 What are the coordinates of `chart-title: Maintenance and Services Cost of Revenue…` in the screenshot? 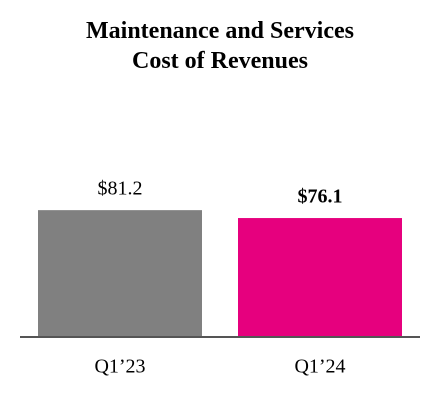 It's located at (220, 46).